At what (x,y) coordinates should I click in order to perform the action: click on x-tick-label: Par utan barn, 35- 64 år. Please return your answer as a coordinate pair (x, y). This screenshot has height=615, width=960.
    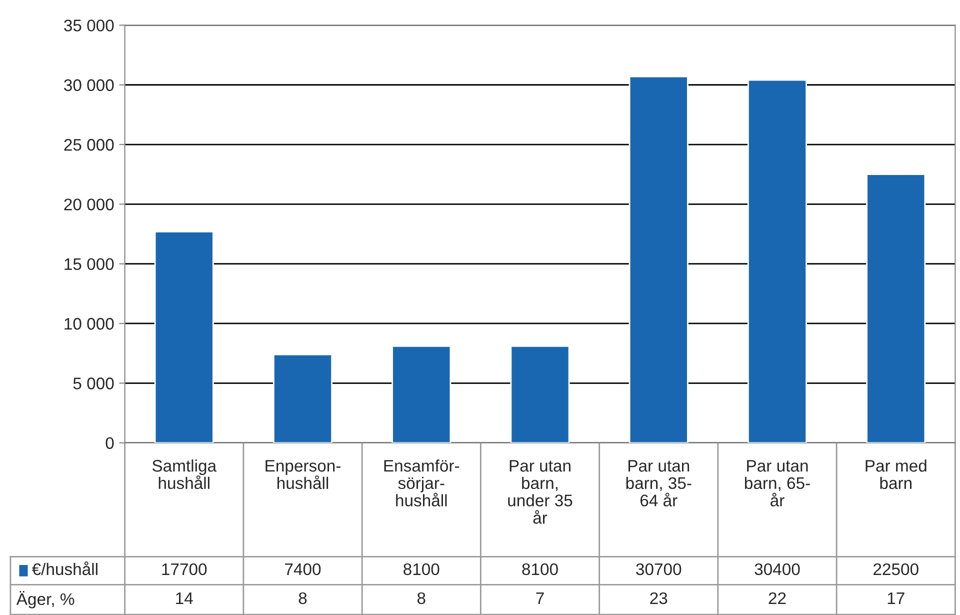
    Looking at the image, I should click on (659, 483).